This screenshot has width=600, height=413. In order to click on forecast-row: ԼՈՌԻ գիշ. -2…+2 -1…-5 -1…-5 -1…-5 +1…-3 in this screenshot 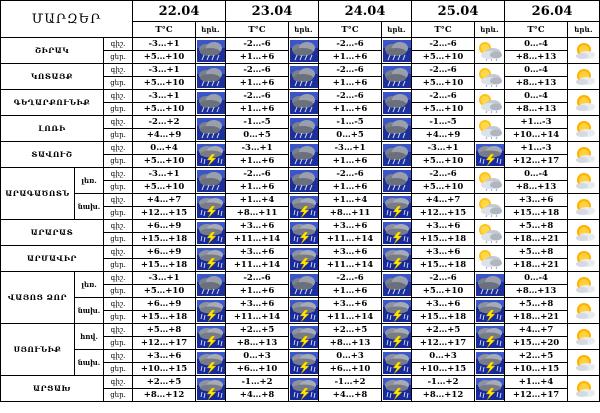, I will do `click(300, 128)`.